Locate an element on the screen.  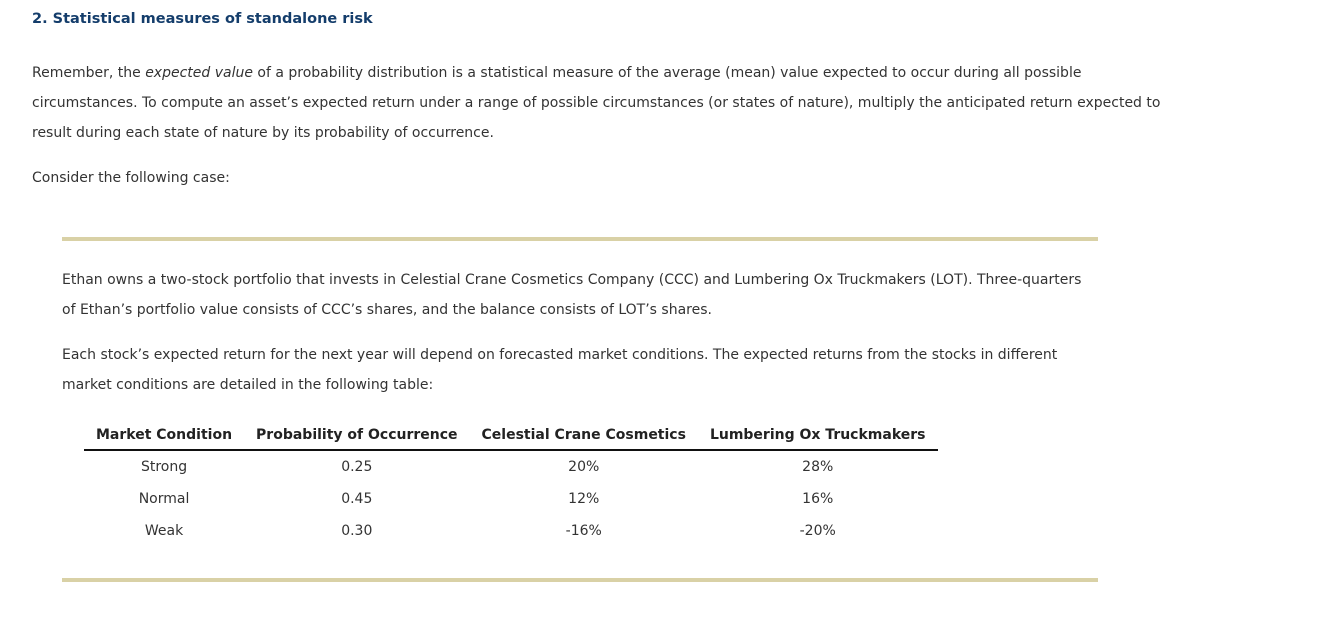
cell: 0.25 is located at coordinates (357, 467).